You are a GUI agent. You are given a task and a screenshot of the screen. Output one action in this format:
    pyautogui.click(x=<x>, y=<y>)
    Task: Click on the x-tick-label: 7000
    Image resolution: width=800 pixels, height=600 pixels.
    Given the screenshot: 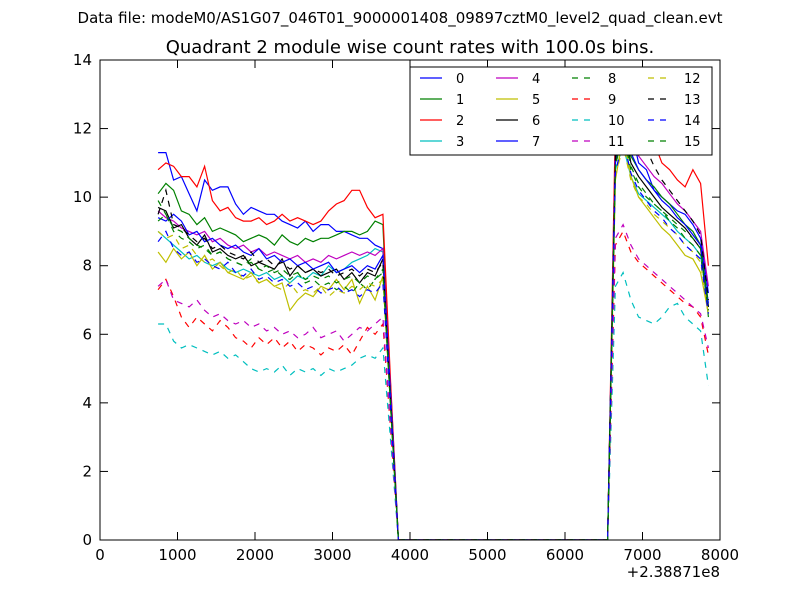 What is the action you would take?
    pyautogui.click(x=642, y=555)
    